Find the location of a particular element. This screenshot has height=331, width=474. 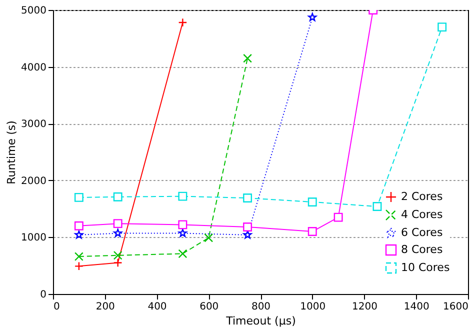

x-tick-label: 0 is located at coordinates (57, 307).